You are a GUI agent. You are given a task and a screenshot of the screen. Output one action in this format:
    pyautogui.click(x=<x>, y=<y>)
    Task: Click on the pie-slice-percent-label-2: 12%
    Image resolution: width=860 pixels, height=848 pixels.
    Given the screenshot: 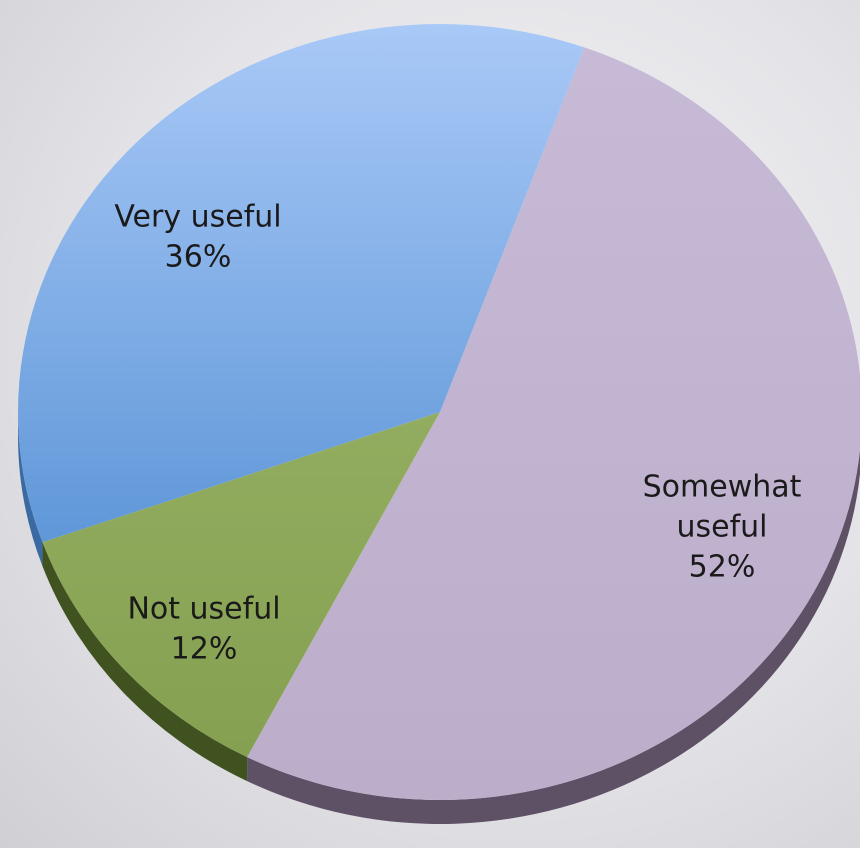 What is the action you would take?
    pyautogui.click(x=204, y=649)
    